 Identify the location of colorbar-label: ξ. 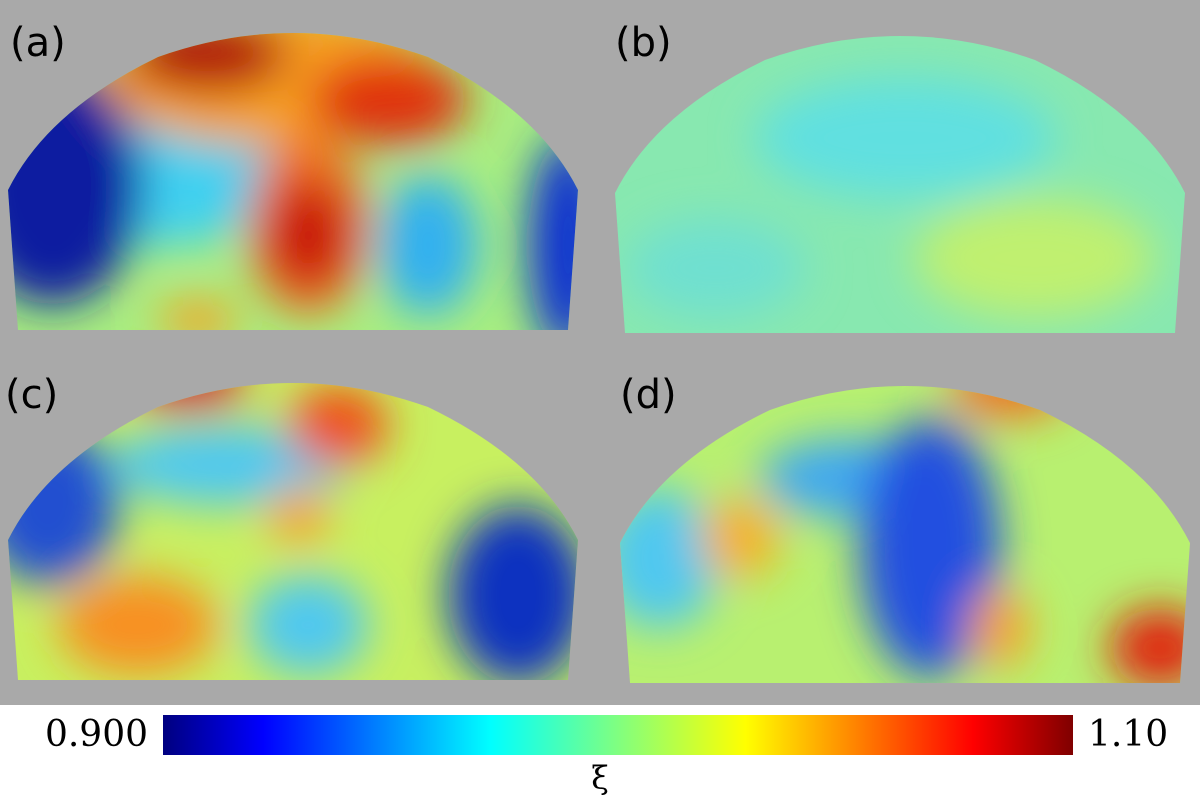
(600, 778).